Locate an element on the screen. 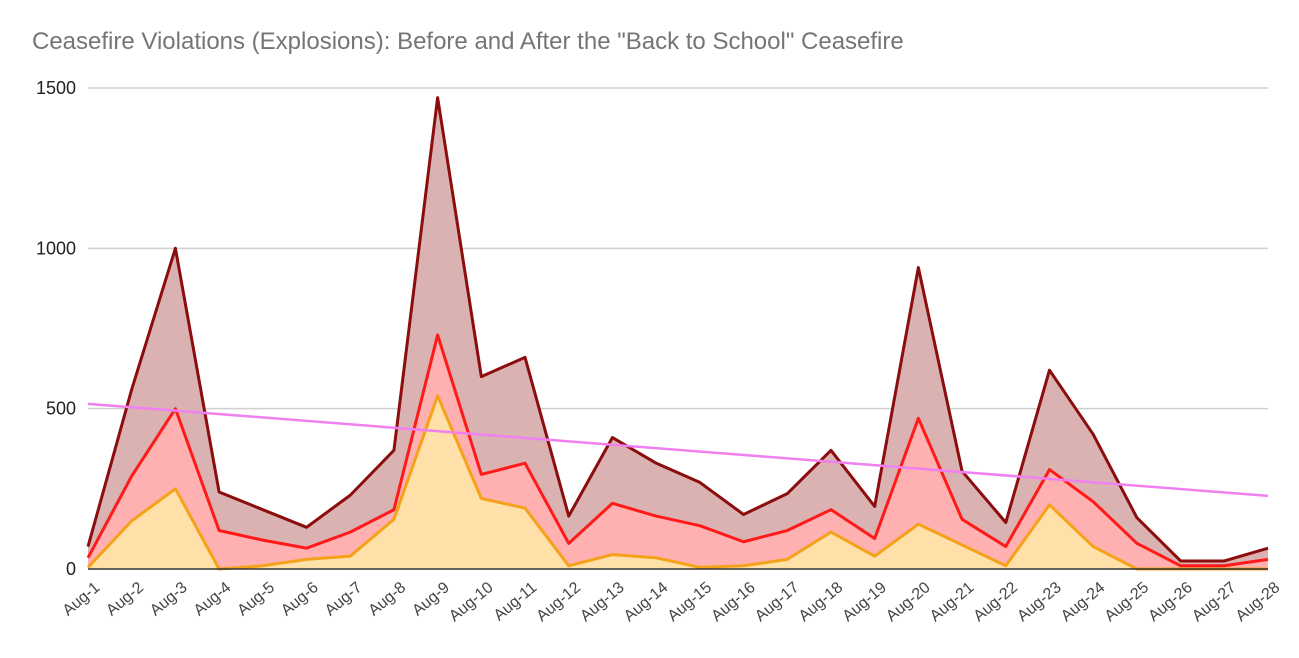  trendline-group is located at coordinates (678, 450).